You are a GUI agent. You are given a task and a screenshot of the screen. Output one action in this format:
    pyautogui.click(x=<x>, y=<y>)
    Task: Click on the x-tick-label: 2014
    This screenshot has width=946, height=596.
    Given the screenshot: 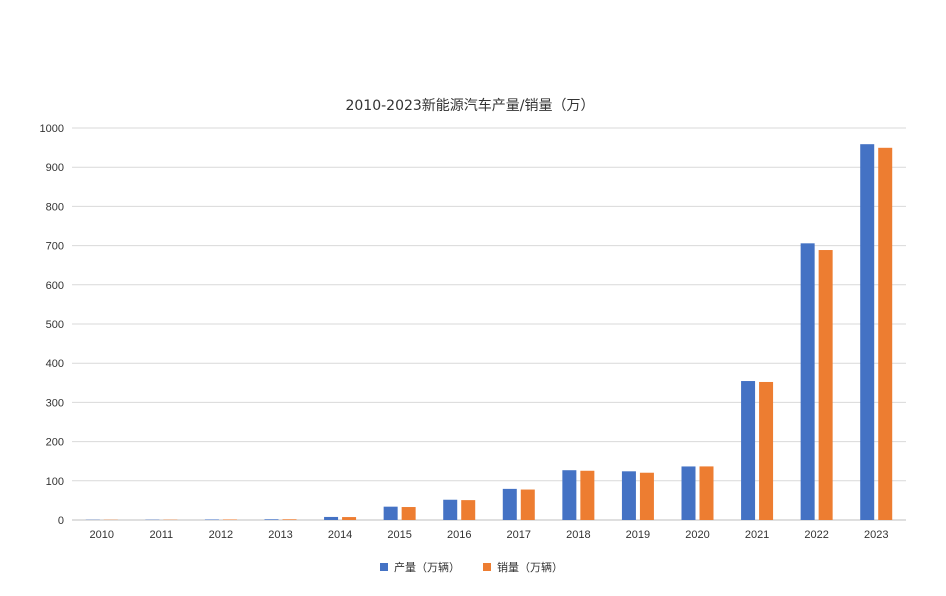 What is the action you would take?
    pyautogui.click(x=340, y=535)
    